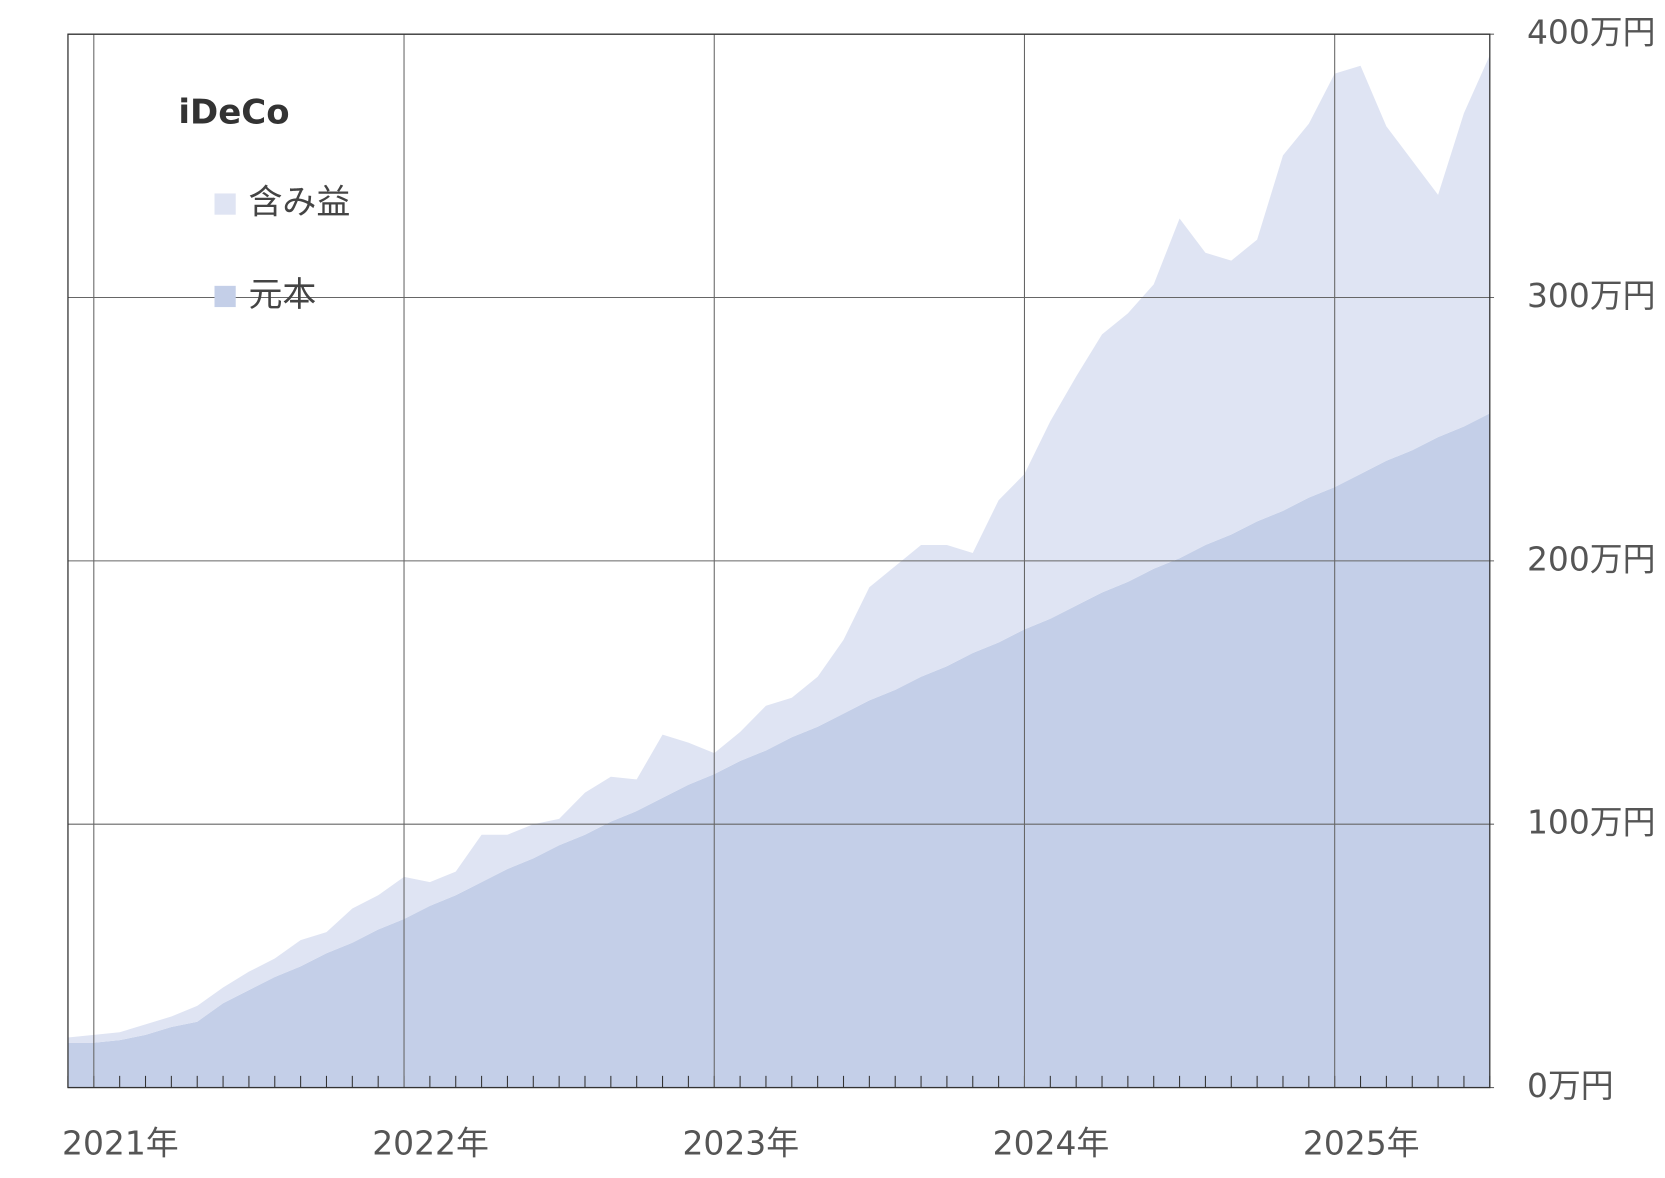 This screenshot has width=1665, height=1178. I want to click on y-tick-label: 0万円, so click(1570, 1085).